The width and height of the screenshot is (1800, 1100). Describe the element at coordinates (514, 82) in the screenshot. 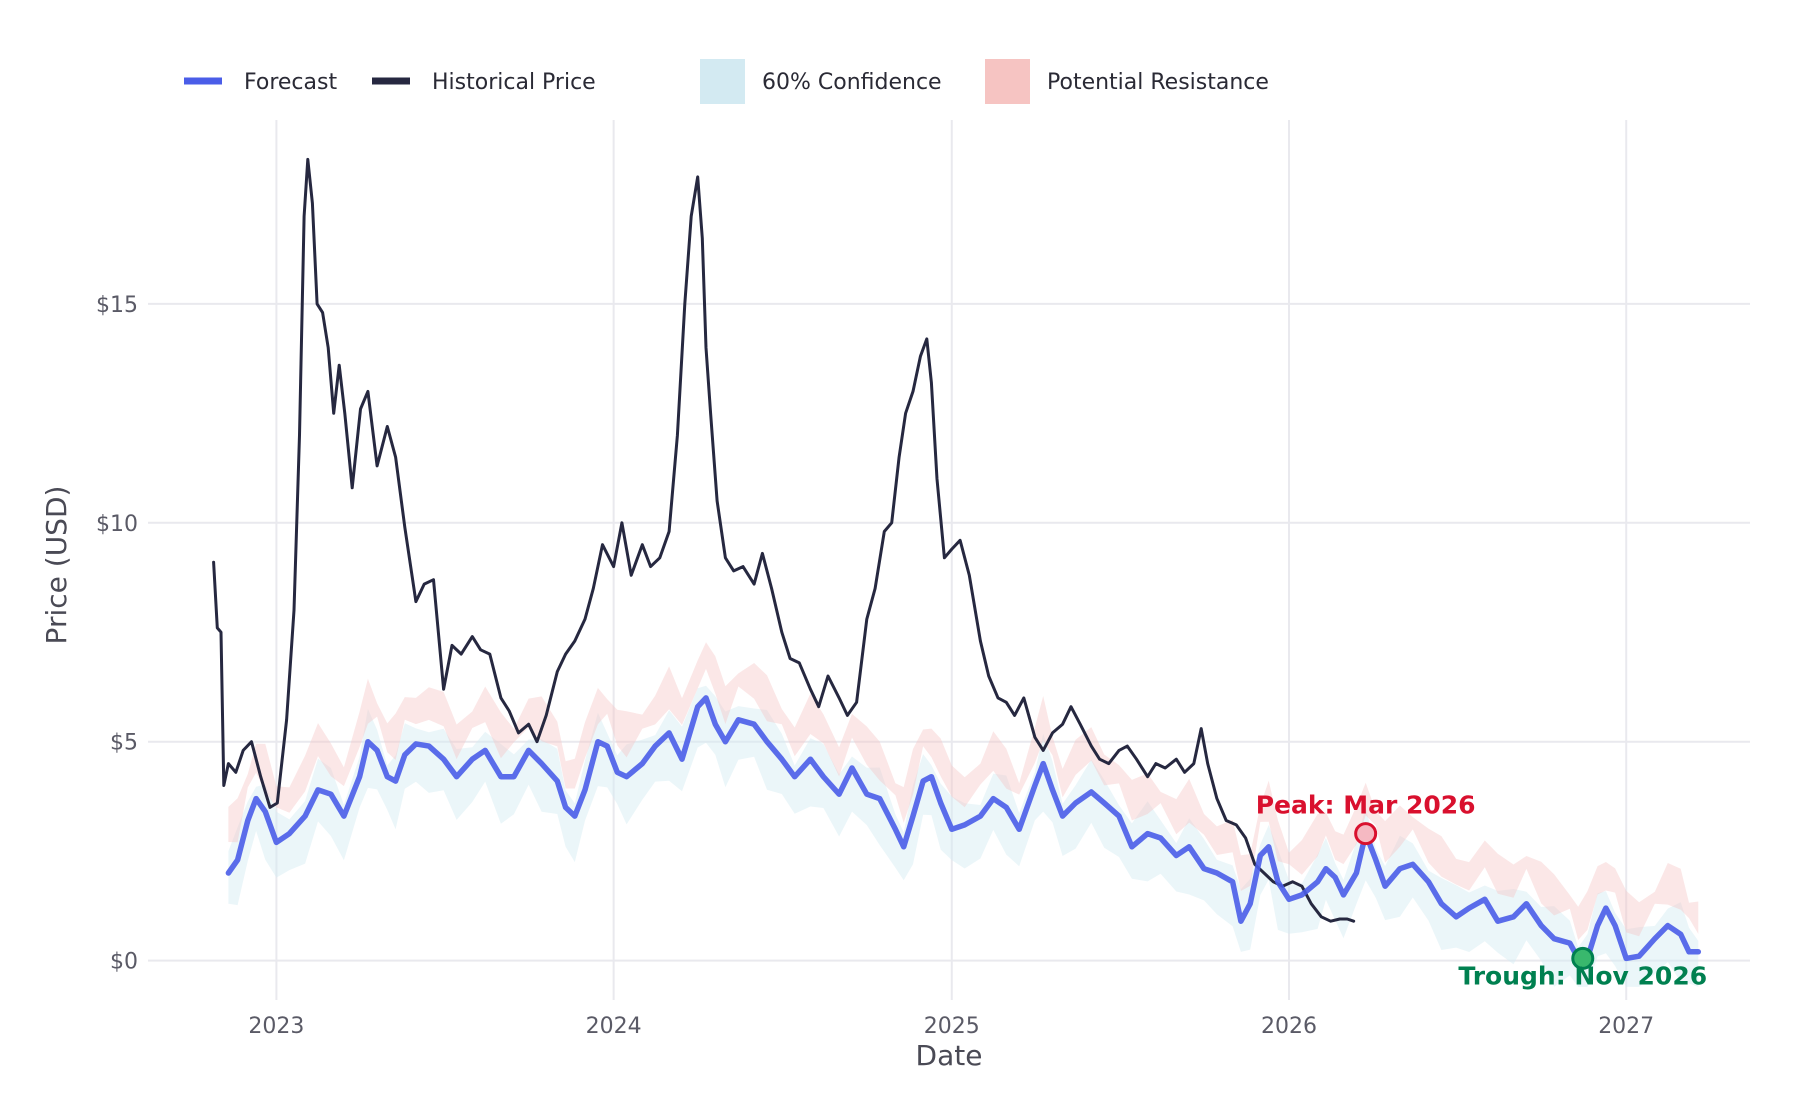

I see `legend-label: Historical Price` at that location.